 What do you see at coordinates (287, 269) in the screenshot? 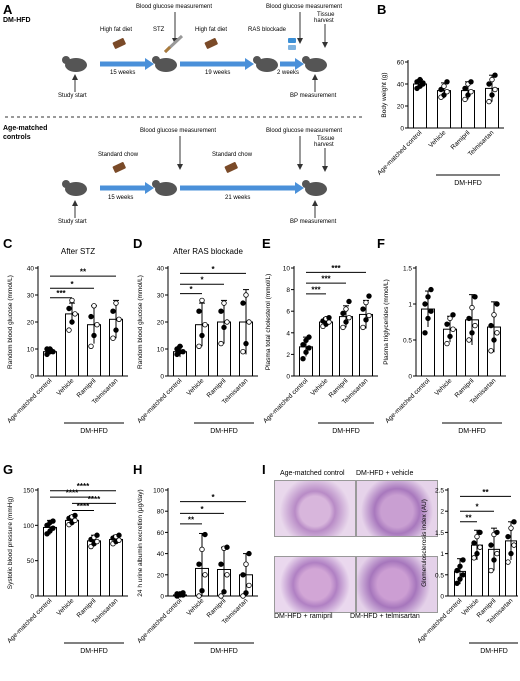
I see `y-tick-label: 10` at bounding box center [287, 269].